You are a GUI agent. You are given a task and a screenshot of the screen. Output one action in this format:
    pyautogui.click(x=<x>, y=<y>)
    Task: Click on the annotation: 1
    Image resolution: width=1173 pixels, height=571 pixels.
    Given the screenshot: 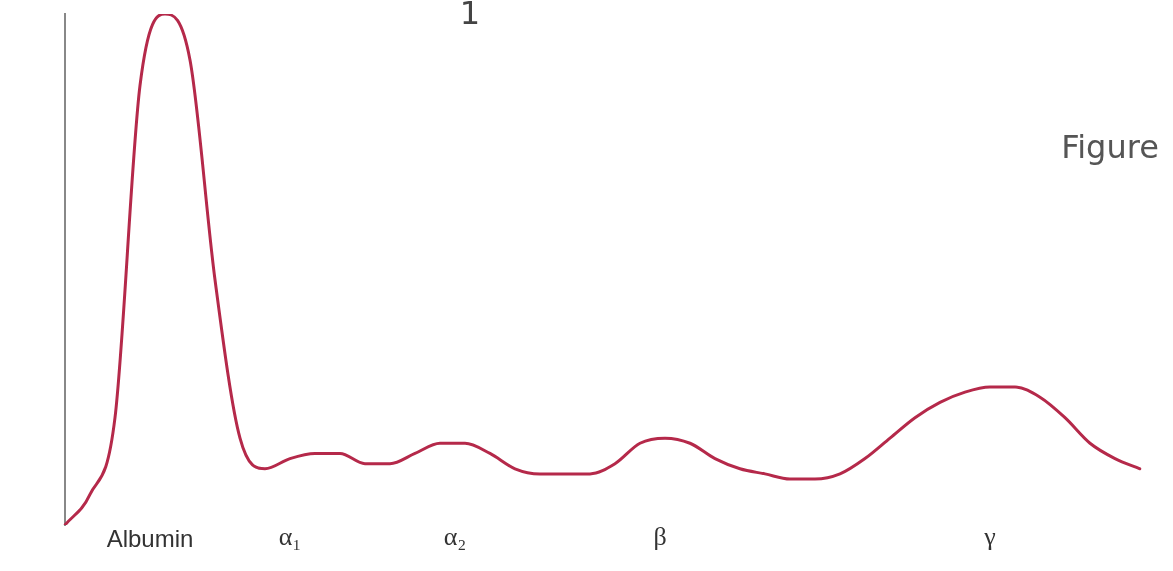 What is the action you would take?
    pyautogui.click(x=470, y=16)
    